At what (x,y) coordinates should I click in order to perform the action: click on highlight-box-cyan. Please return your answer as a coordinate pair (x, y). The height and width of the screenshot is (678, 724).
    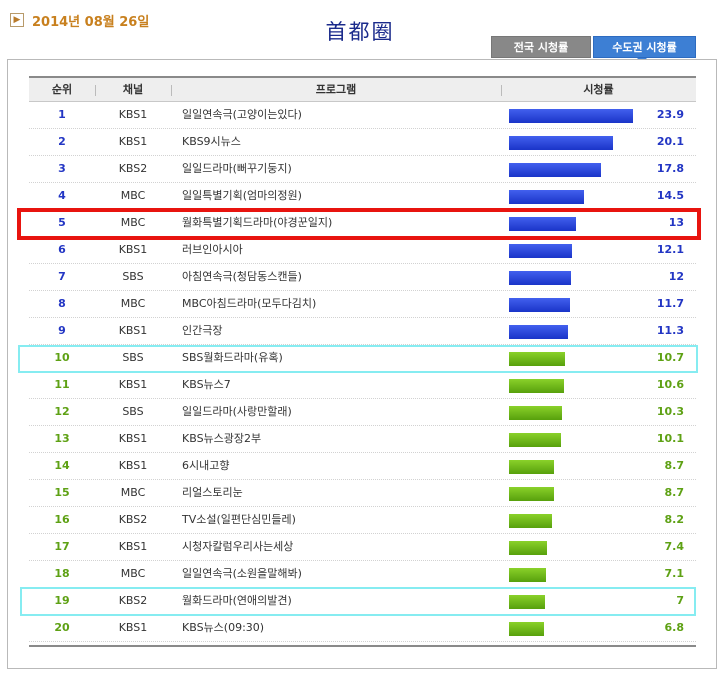
    Looking at the image, I should click on (358, 601).